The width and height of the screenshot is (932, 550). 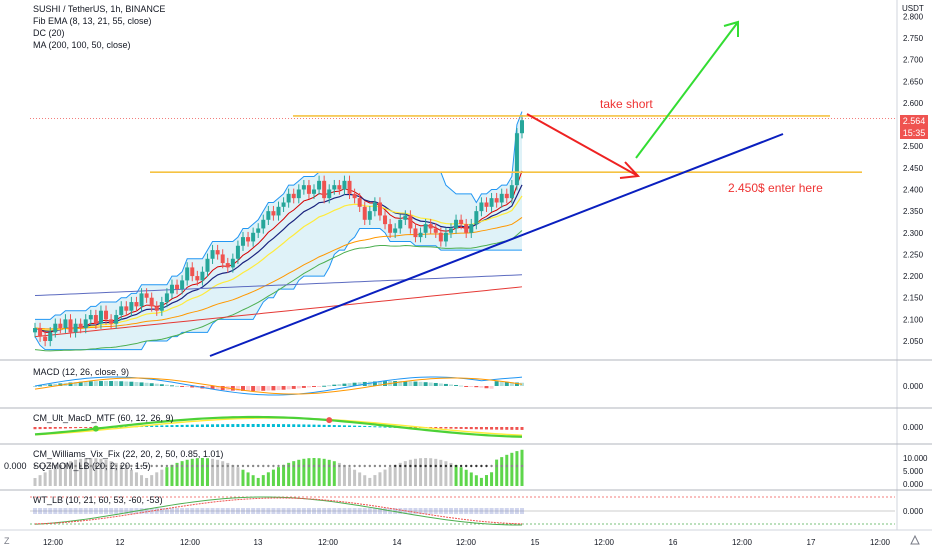 I want to click on x-tick-label: 16, so click(x=673, y=542).